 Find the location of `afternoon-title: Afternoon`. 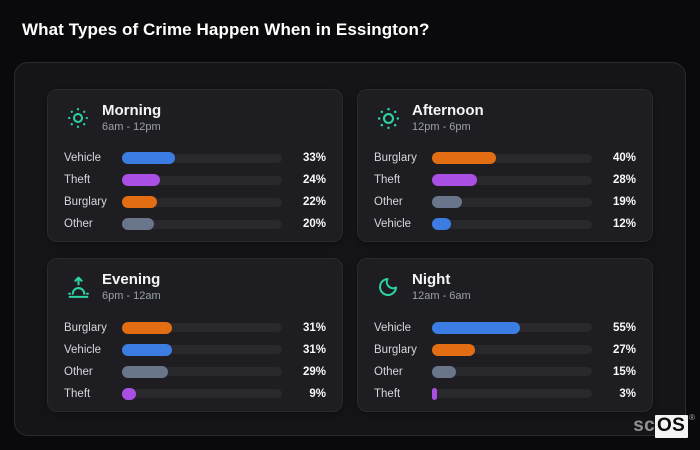

afternoon-title: Afternoon is located at coordinates (448, 110).